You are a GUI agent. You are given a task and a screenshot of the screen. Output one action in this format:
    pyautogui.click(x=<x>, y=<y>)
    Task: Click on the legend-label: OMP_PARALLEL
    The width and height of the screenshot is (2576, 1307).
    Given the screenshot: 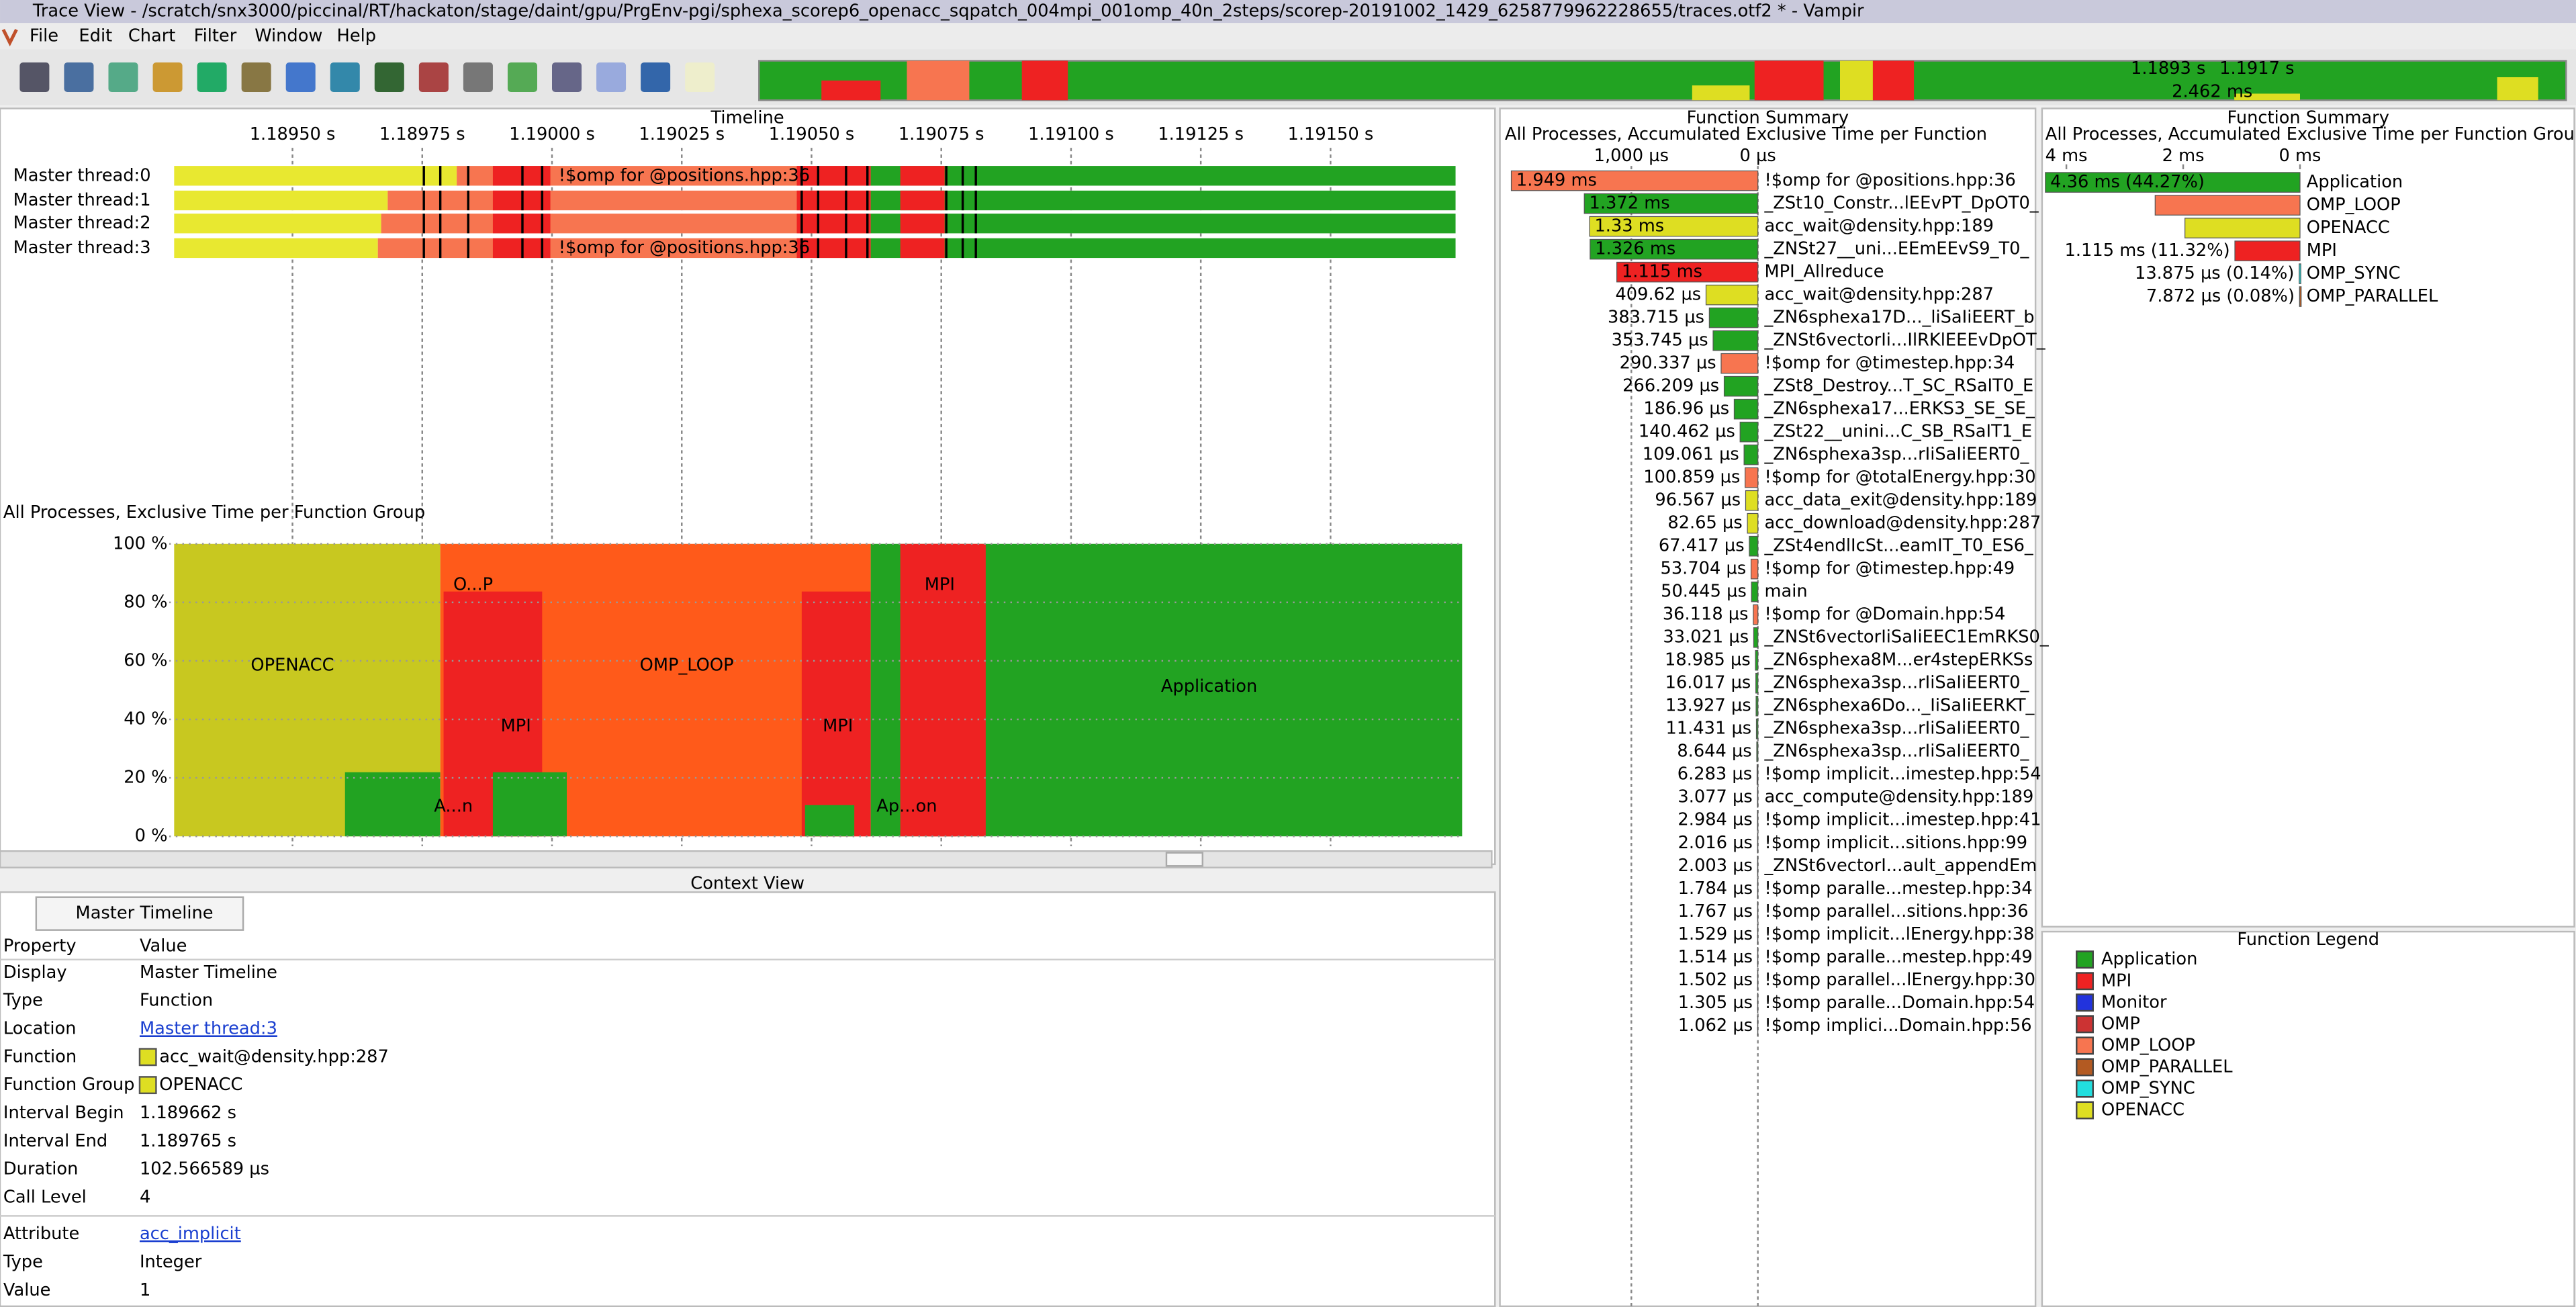 What is the action you would take?
    pyautogui.click(x=2167, y=1066)
    